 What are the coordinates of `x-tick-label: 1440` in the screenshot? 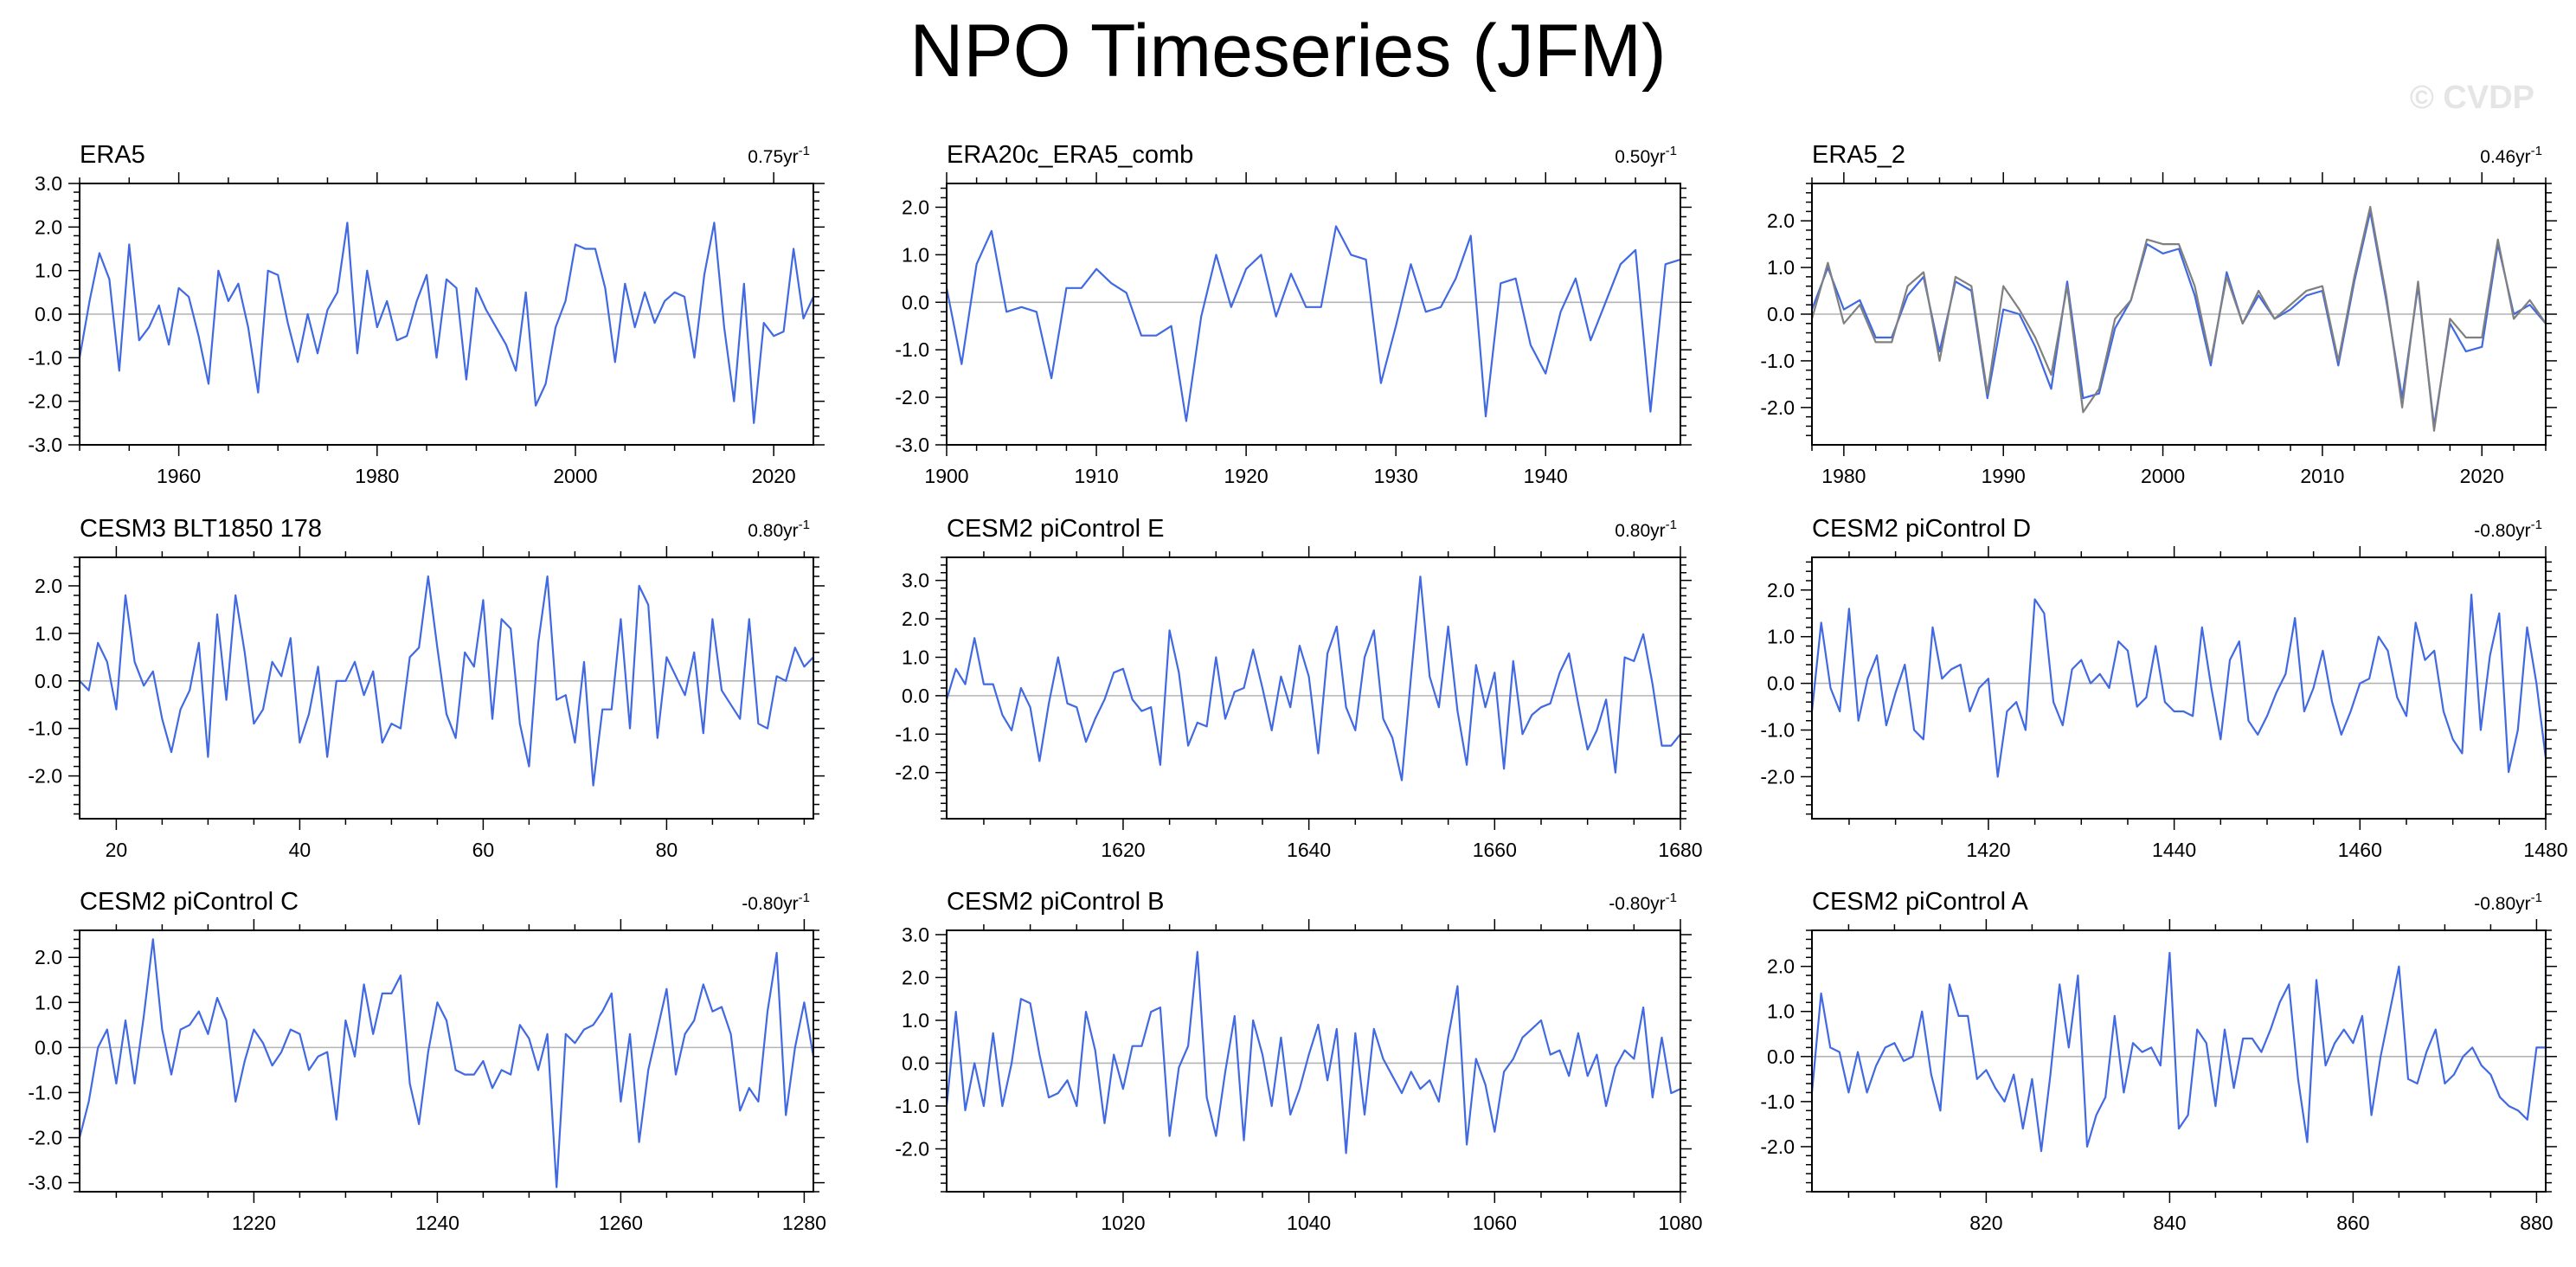 It's located at (2174, 850).